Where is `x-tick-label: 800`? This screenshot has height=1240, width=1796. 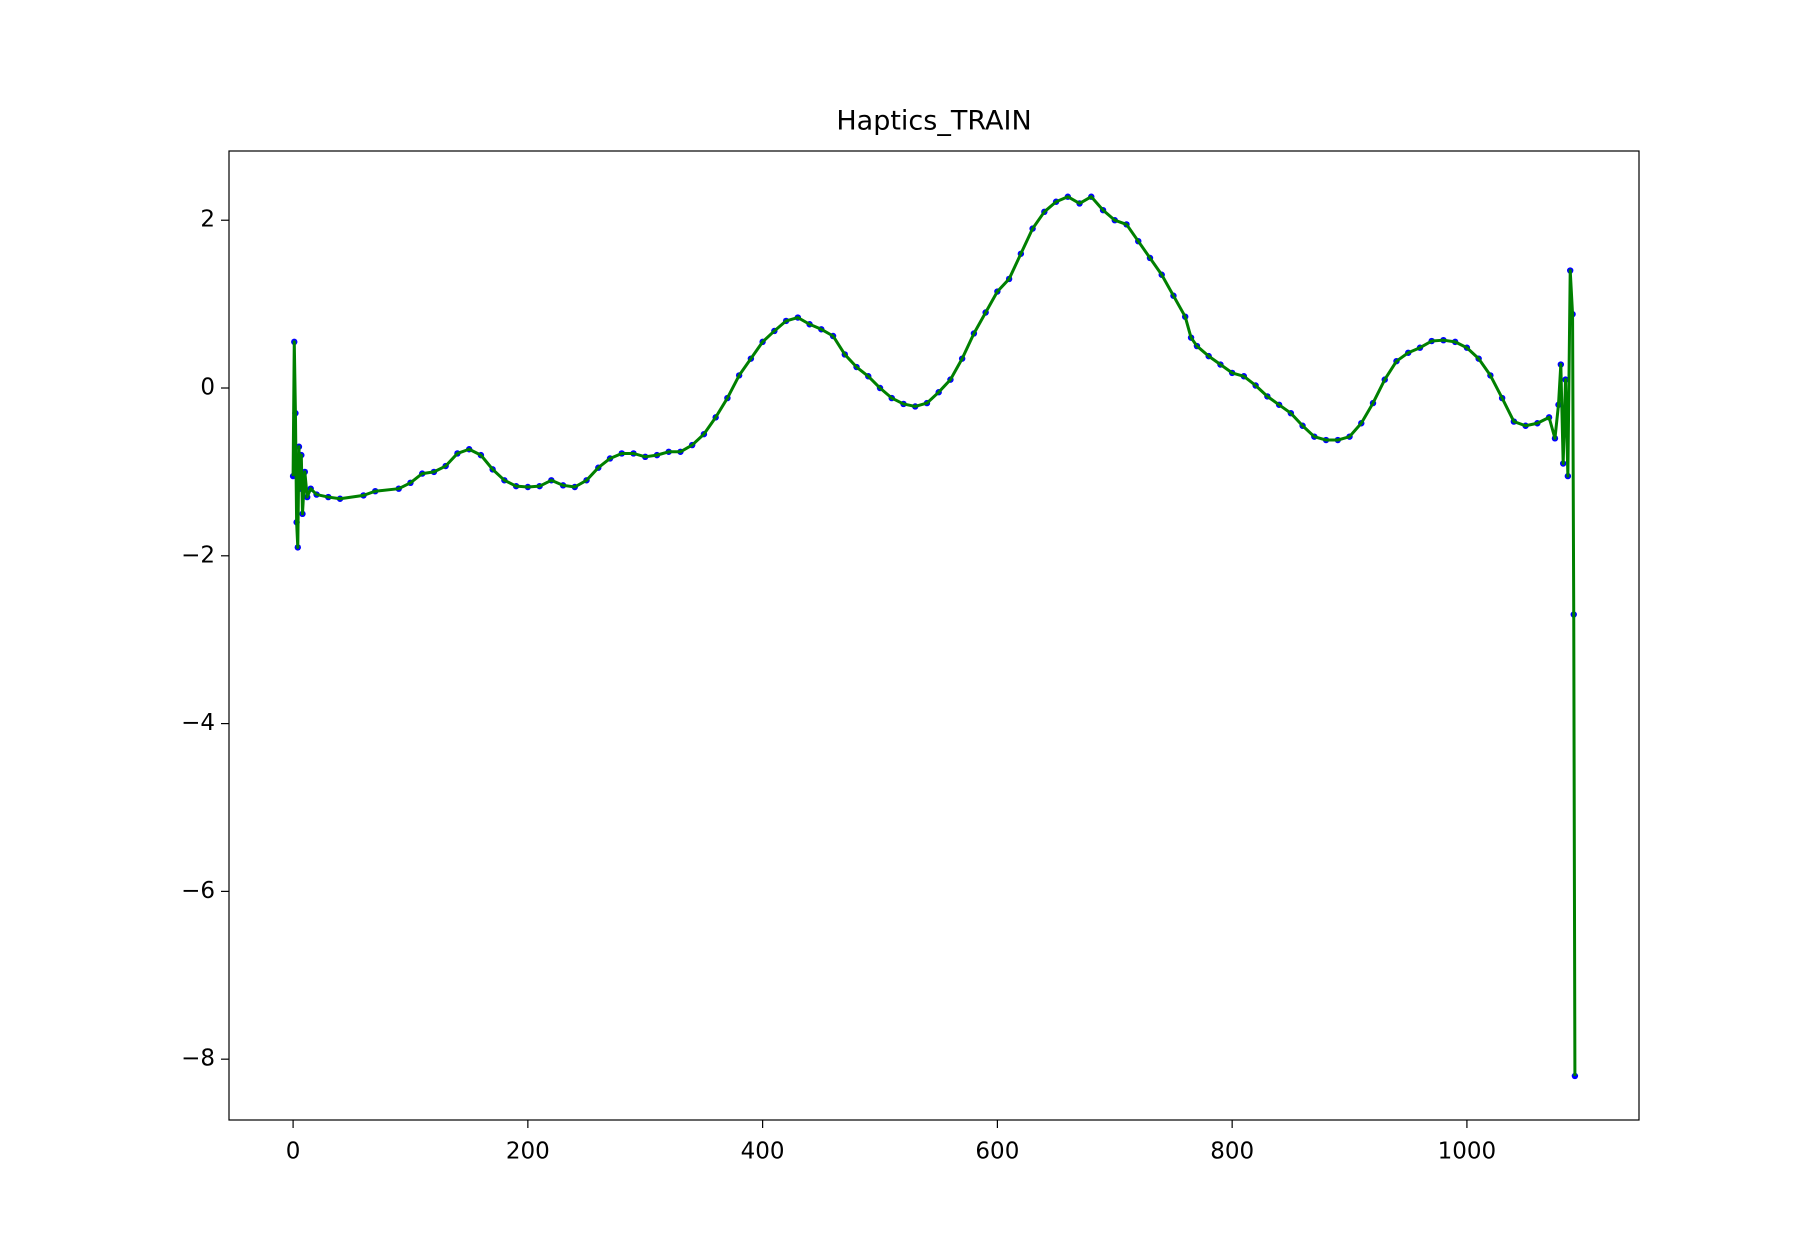
x-tick-label: 800 is located at coordinates (1232, 1152).